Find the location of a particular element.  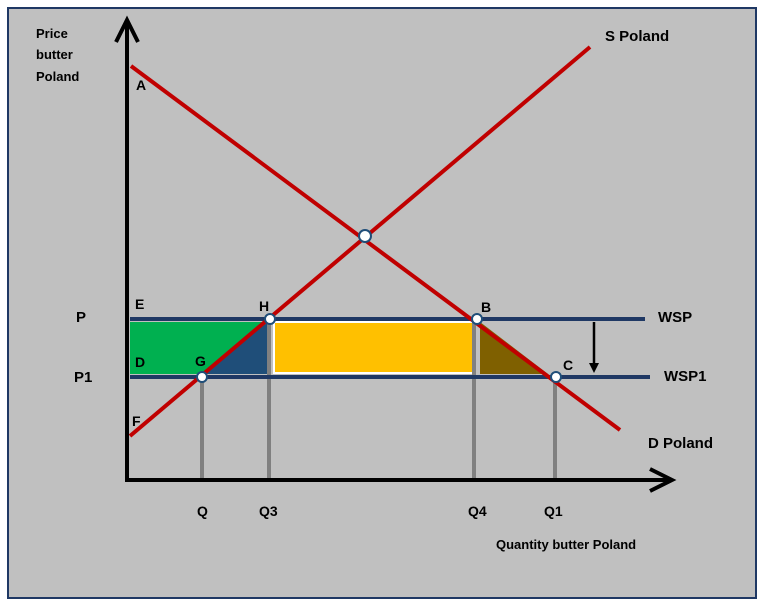

point-label-a: A is located at coordinates (141, 85).